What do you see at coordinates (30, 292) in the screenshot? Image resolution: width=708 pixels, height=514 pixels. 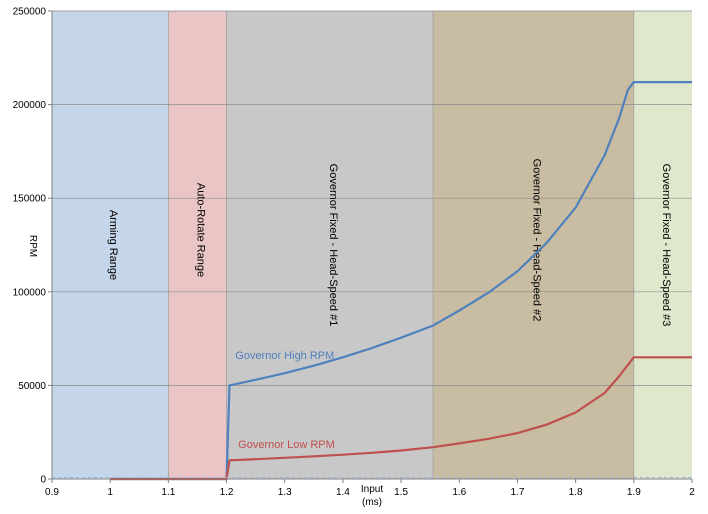 I see `y-tick-label-2: 100000` at bounding box center [30, 292].